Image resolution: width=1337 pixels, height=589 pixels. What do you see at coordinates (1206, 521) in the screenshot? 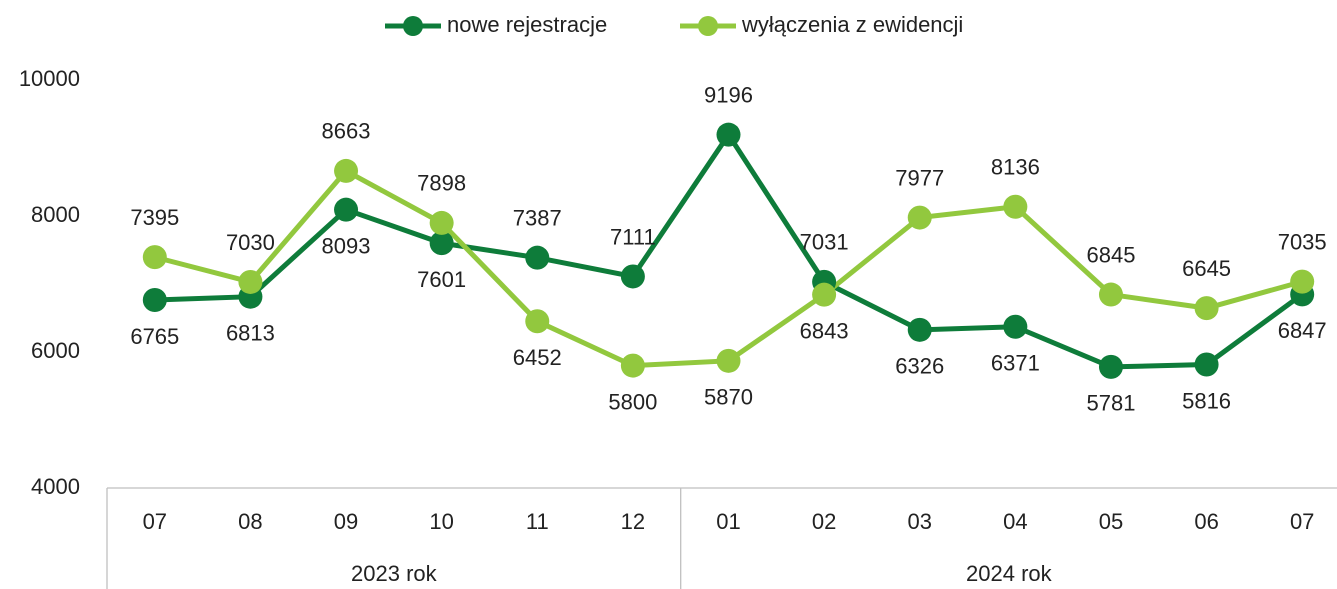
I see `x-tick-label: 06` at bounding box center [1206, 521].